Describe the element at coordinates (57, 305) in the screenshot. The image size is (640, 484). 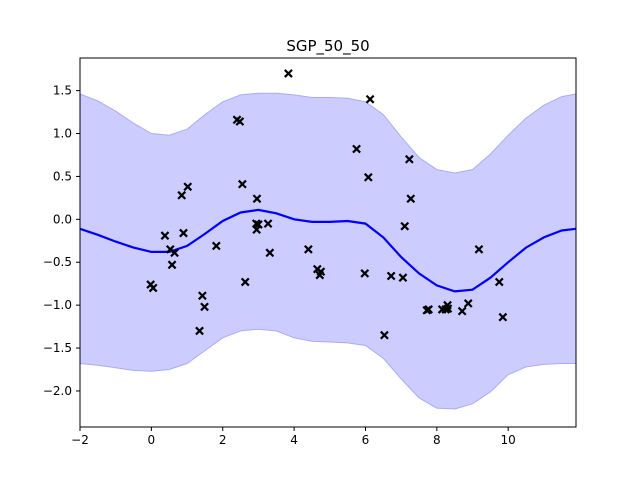
I see `y-tick-label: −1.0` at that location.